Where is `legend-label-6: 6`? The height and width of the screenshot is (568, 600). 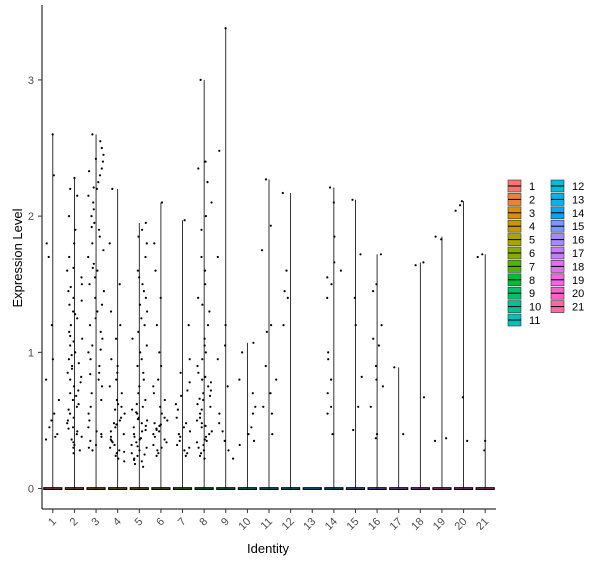 legend-label-6: 6 is located at coordinates (532, 254).